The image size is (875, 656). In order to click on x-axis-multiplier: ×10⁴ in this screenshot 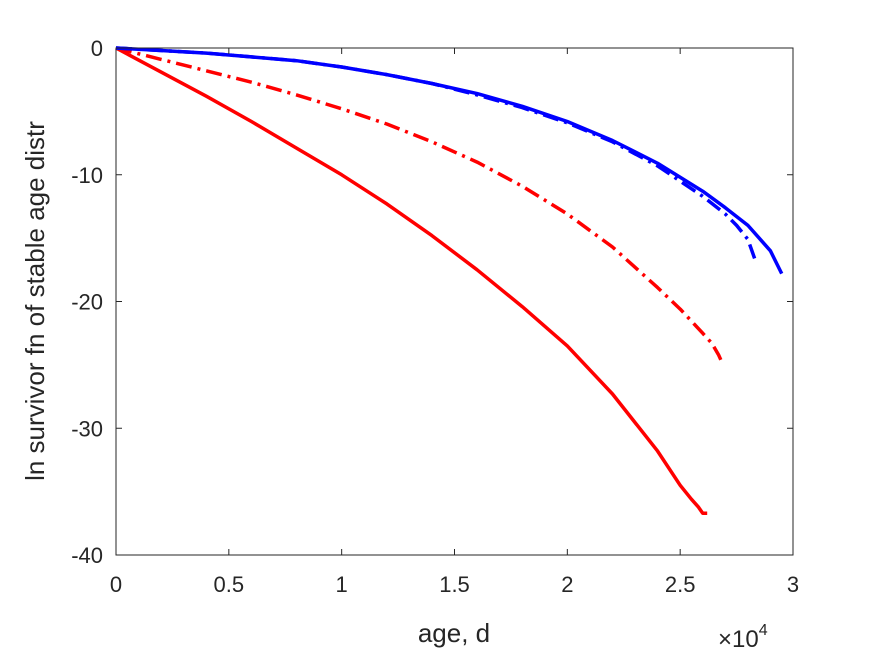, I will do `click(743, 637)`.